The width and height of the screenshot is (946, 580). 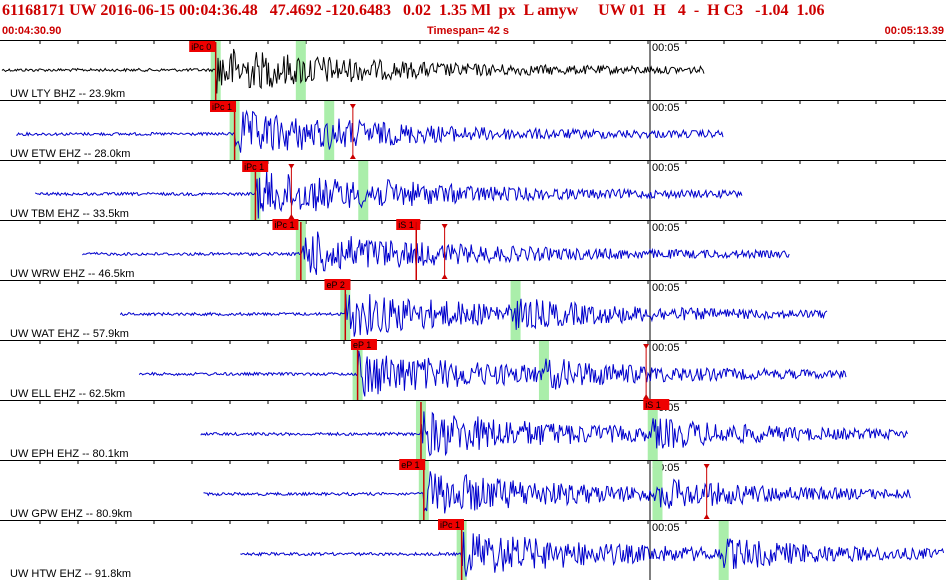 I want to click on trace-panel: 00:05 eP 2 UW WAT EHZ -- 57.9km, so click(x=473, y=309).